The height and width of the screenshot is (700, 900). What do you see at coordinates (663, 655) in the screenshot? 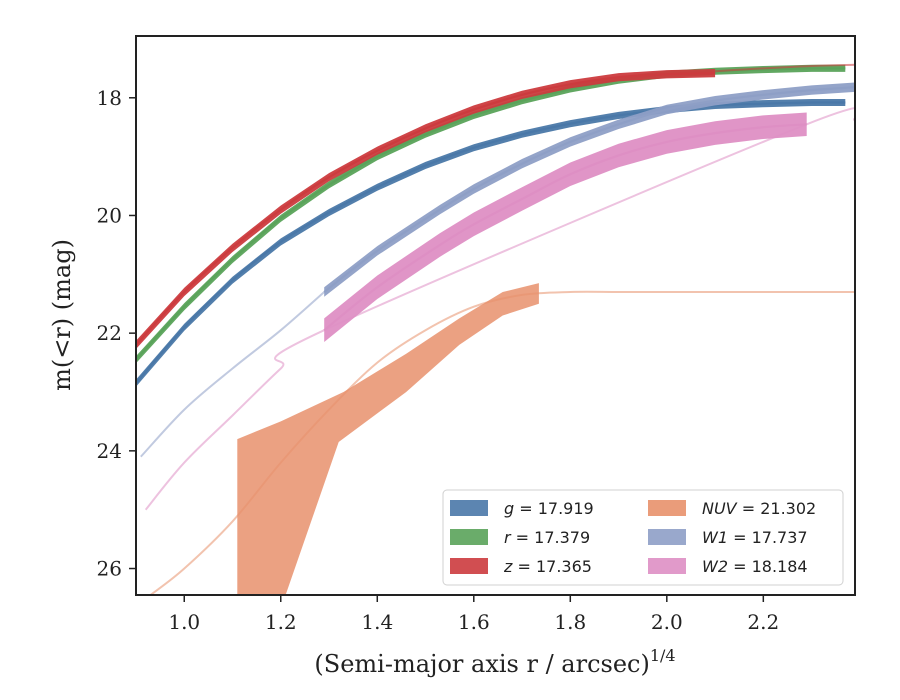
I see `x-axis-label-exponent: 1/4` at bounding box center [663, 655].